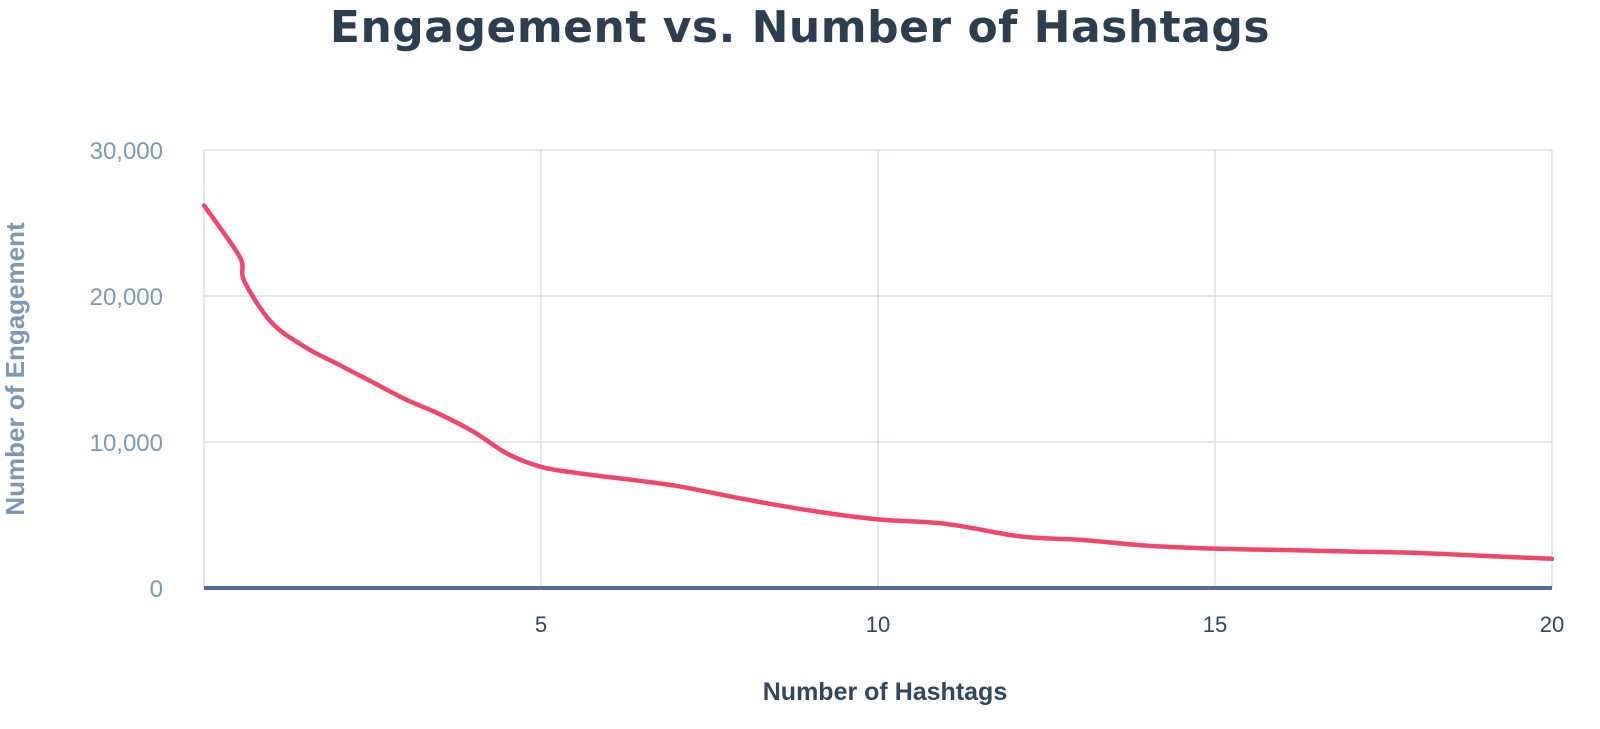  Describe the element at coordinates (126, 297) in the screenshot. I see `y-tick-label: 20,000` at that location.